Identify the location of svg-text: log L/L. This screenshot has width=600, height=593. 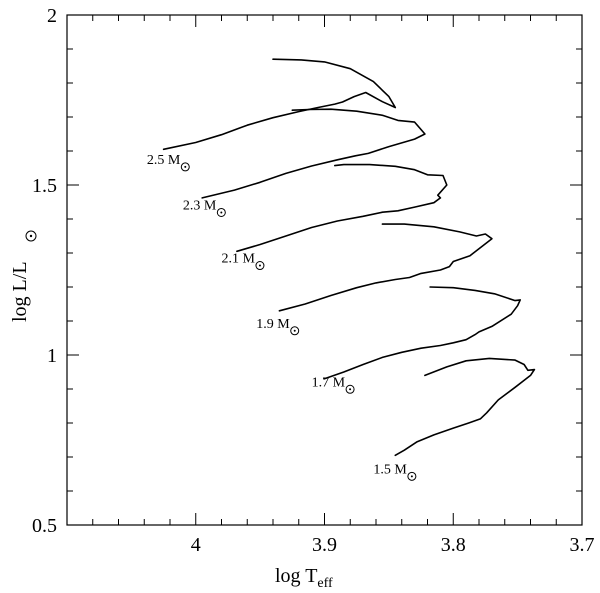
(20, 291).